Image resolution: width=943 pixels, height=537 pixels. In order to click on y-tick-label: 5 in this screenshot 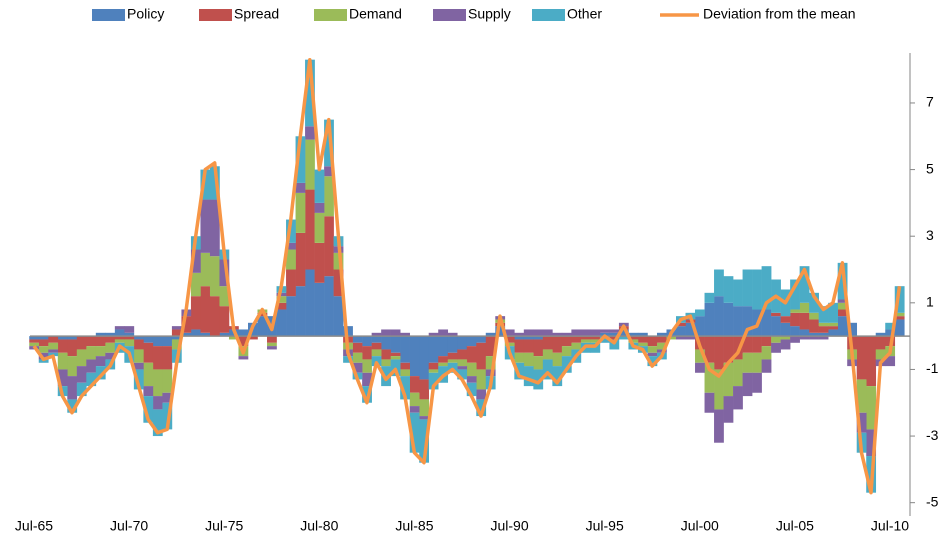, I will do `click(930, 168)`.